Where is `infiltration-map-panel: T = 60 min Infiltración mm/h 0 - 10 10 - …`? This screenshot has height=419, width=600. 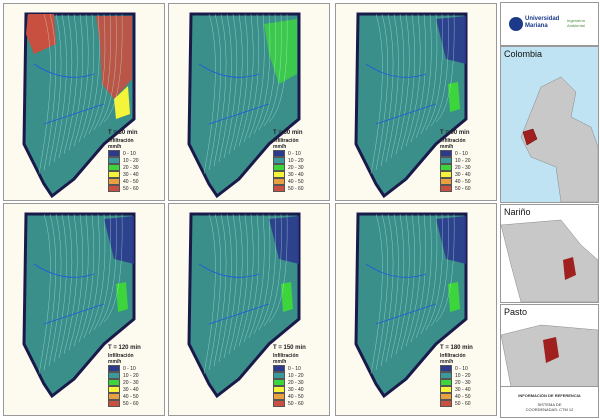 infiltration-map-panel: T = 60 min Infiltración mm/h 0 - 10 10 - … is located at coordinates (249, 102).